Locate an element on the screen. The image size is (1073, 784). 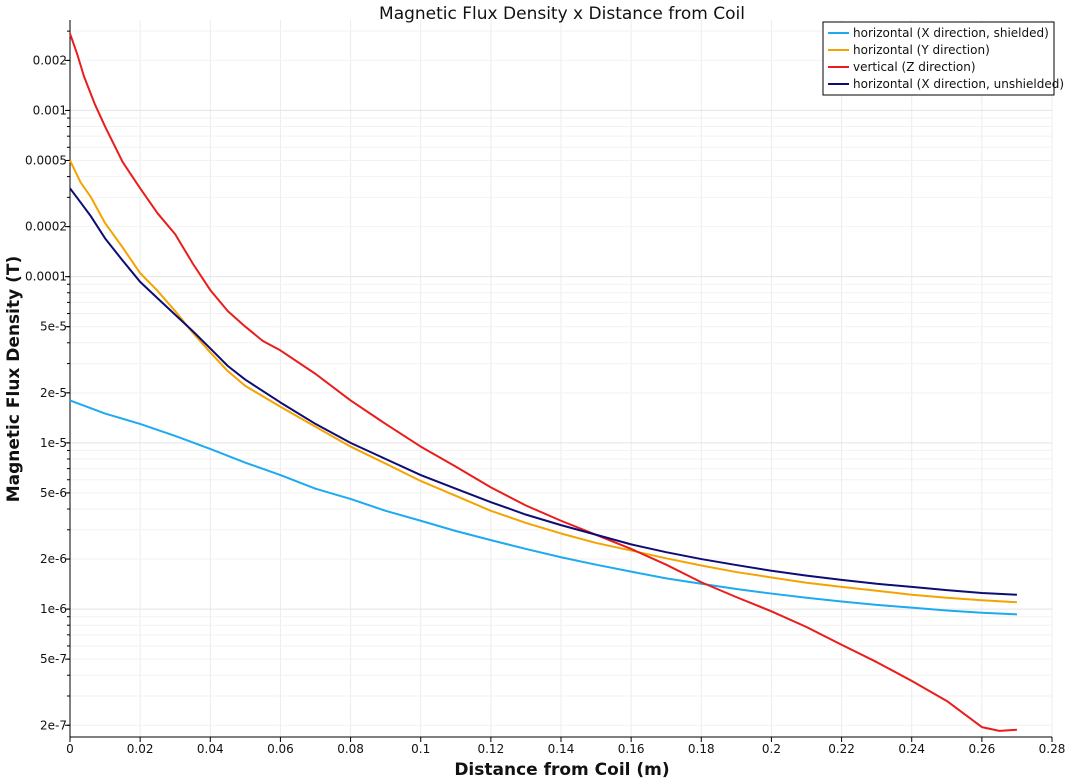
x-tick-label: 0.2 is located at coordinates (771, 749).